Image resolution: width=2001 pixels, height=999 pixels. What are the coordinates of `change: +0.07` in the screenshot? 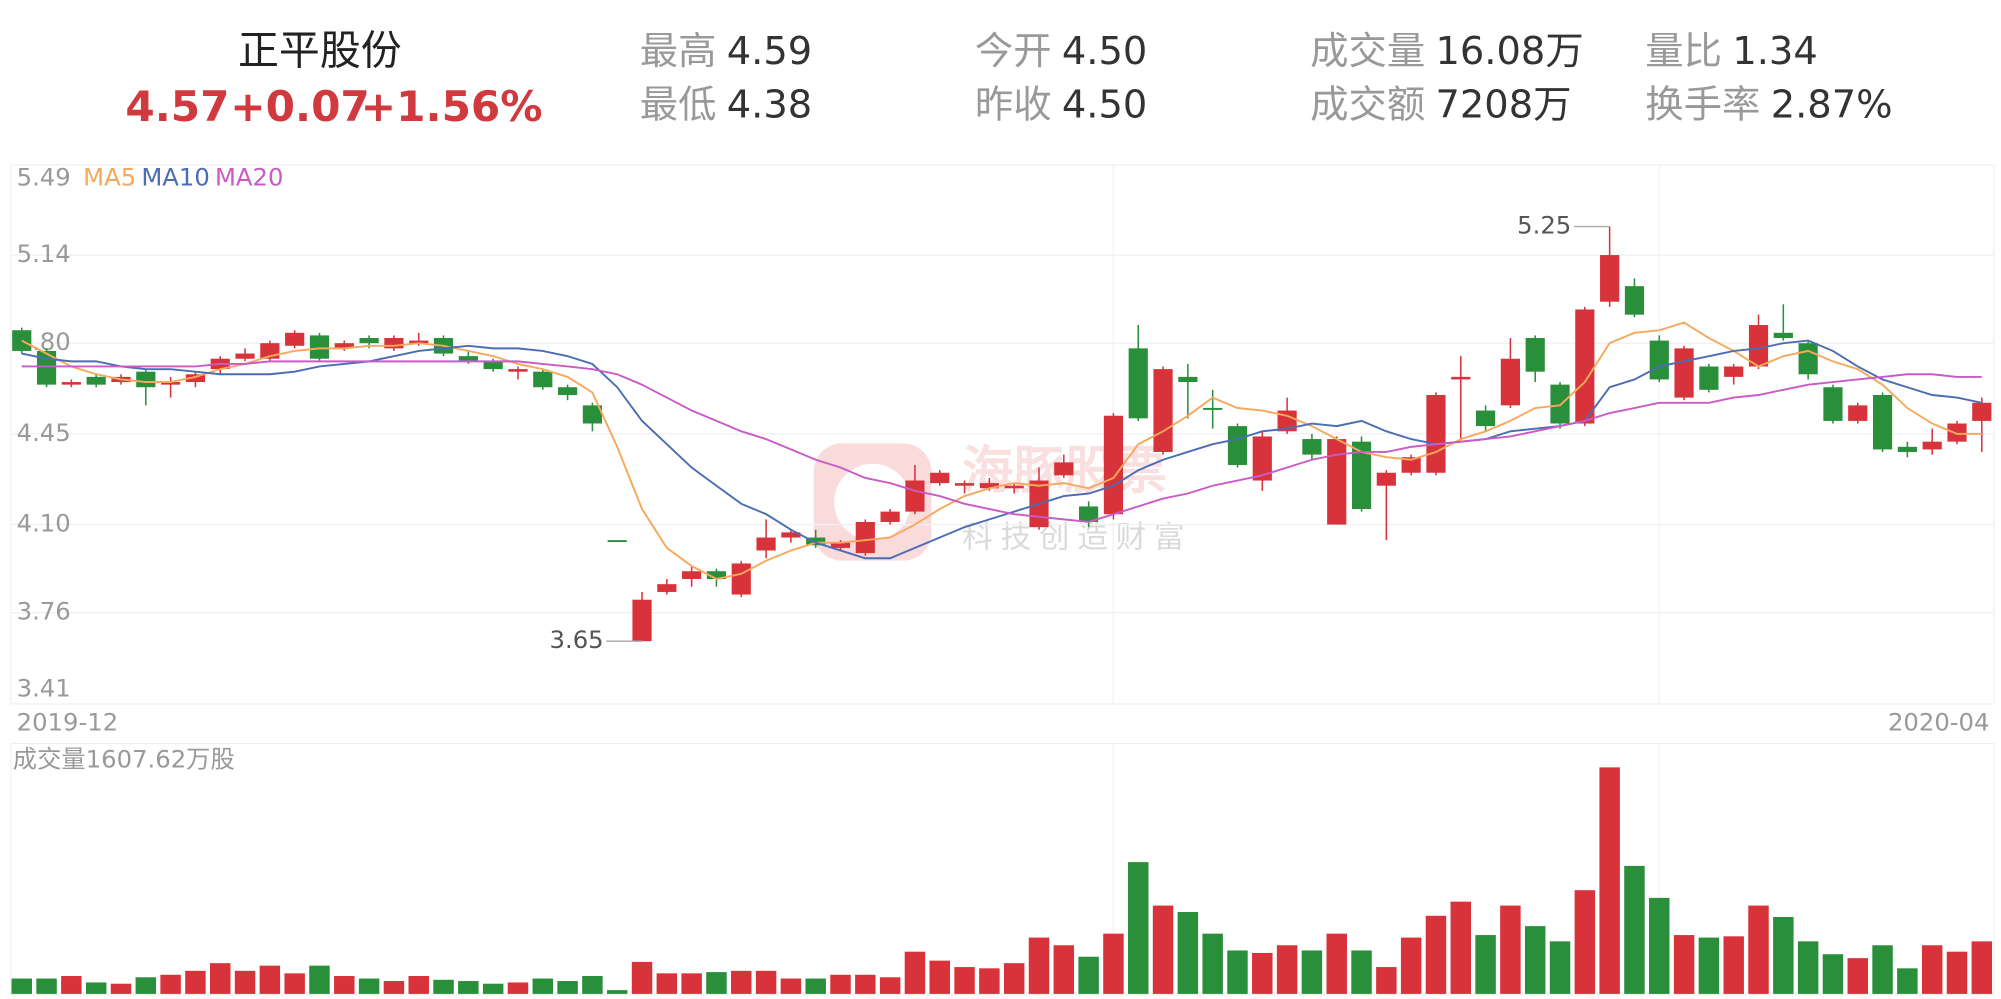 It's located at (300, 106).